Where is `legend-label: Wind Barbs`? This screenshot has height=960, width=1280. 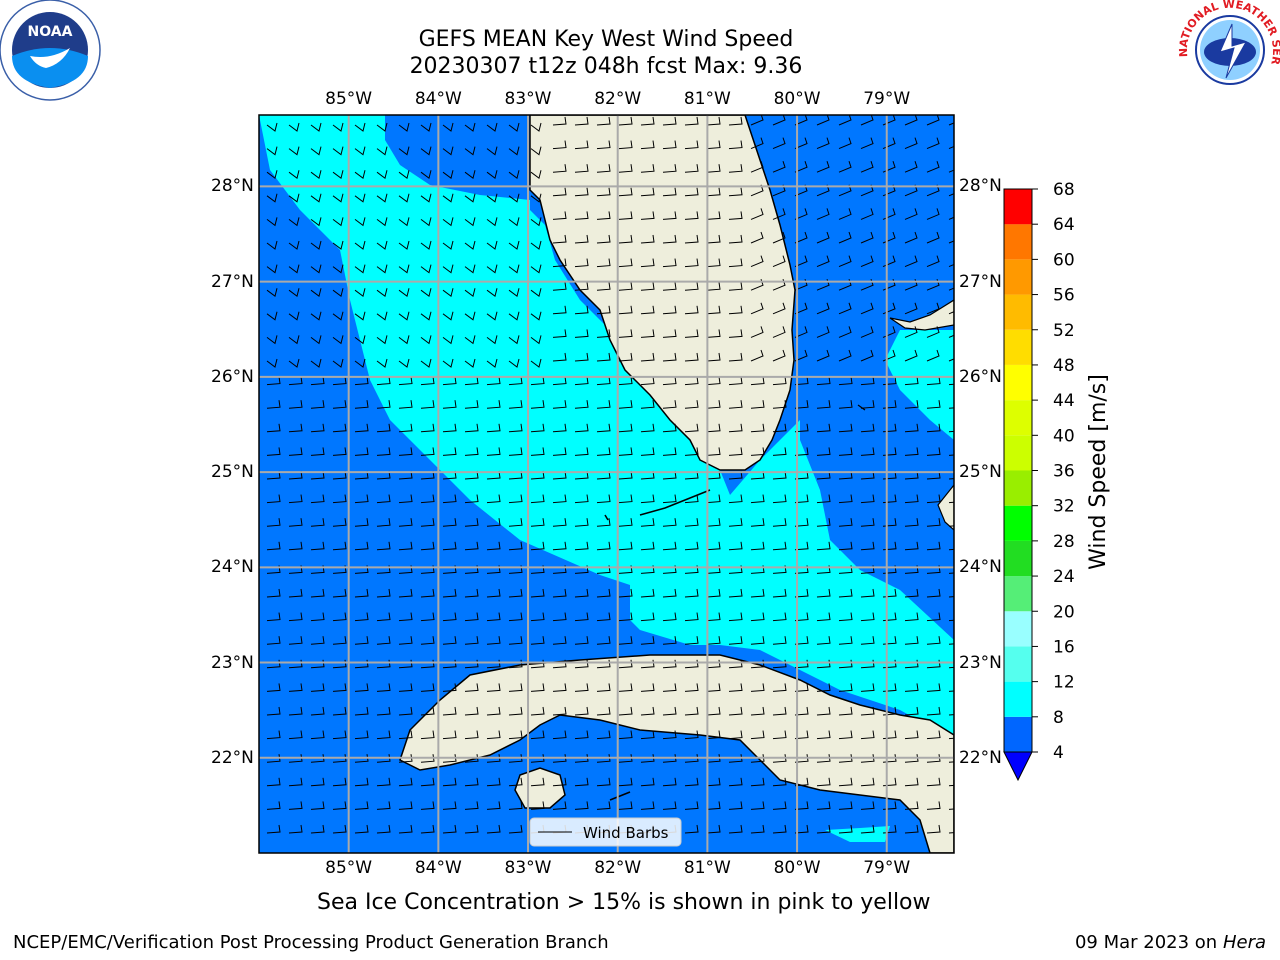 legend-label: Wind Barbs is located at coordinates (626, 833).